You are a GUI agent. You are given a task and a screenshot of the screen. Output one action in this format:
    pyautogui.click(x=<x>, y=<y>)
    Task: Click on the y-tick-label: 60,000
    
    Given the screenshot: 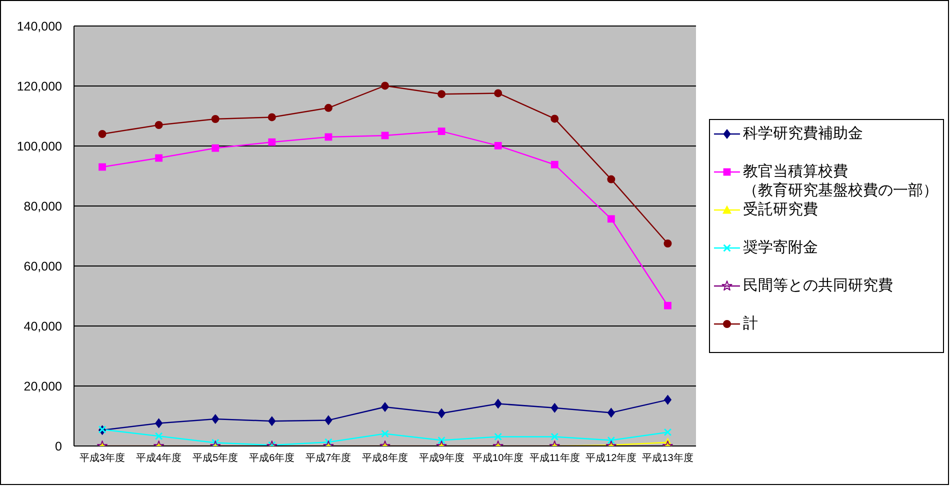 What is the action you would take?
    pyautogui.click(x=43, y=266)
    